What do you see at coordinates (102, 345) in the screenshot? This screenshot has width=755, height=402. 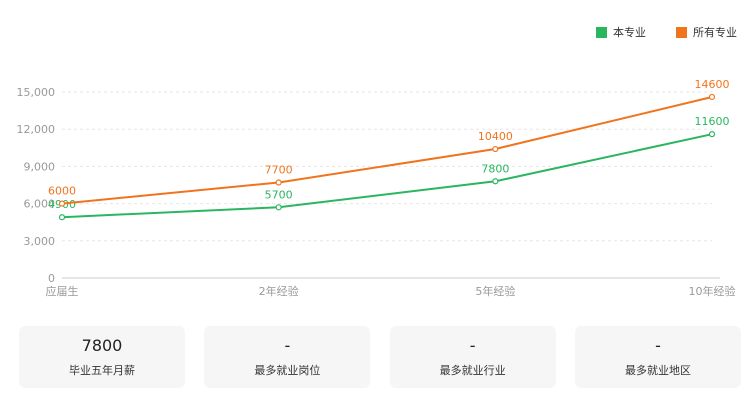 I see `card-value: 7800` at bounding box center [102, 345].